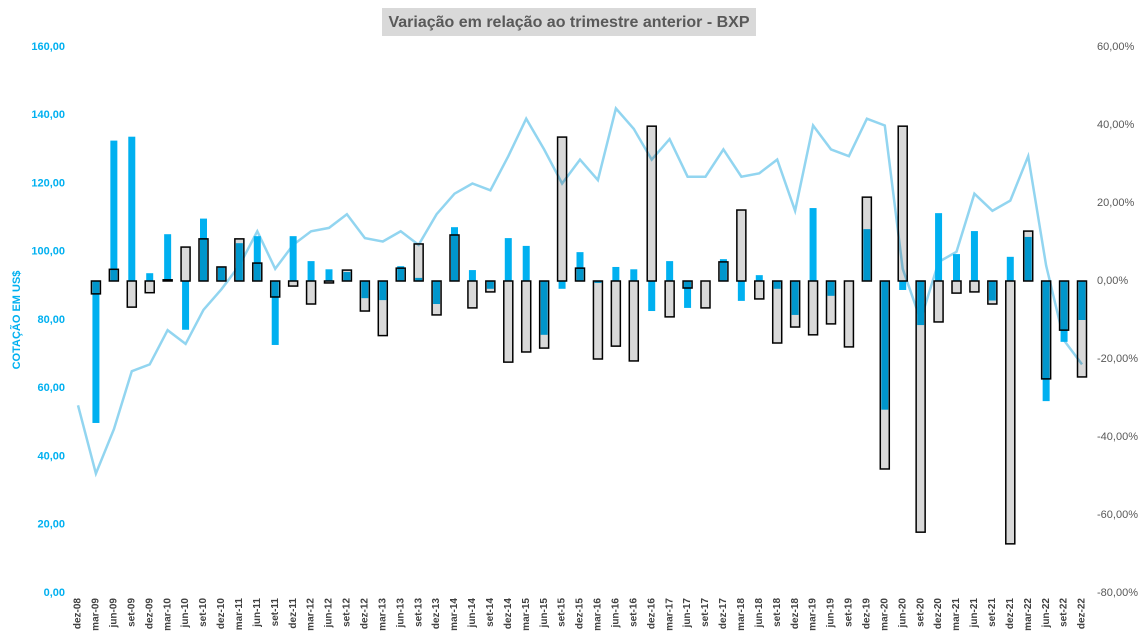 The image size is (1139, 643). Describe the element at coordinates (311, 614) in the screenshot. I see `x-tick-label: mar-12` at that location.